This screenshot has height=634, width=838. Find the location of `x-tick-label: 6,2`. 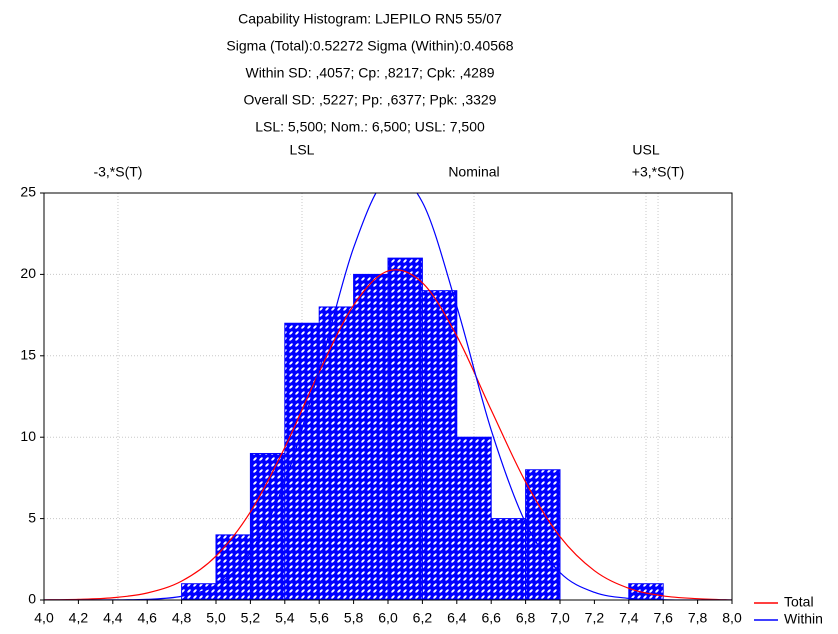

x-tick-label: 6,2 is located at coordinates (423, 618).